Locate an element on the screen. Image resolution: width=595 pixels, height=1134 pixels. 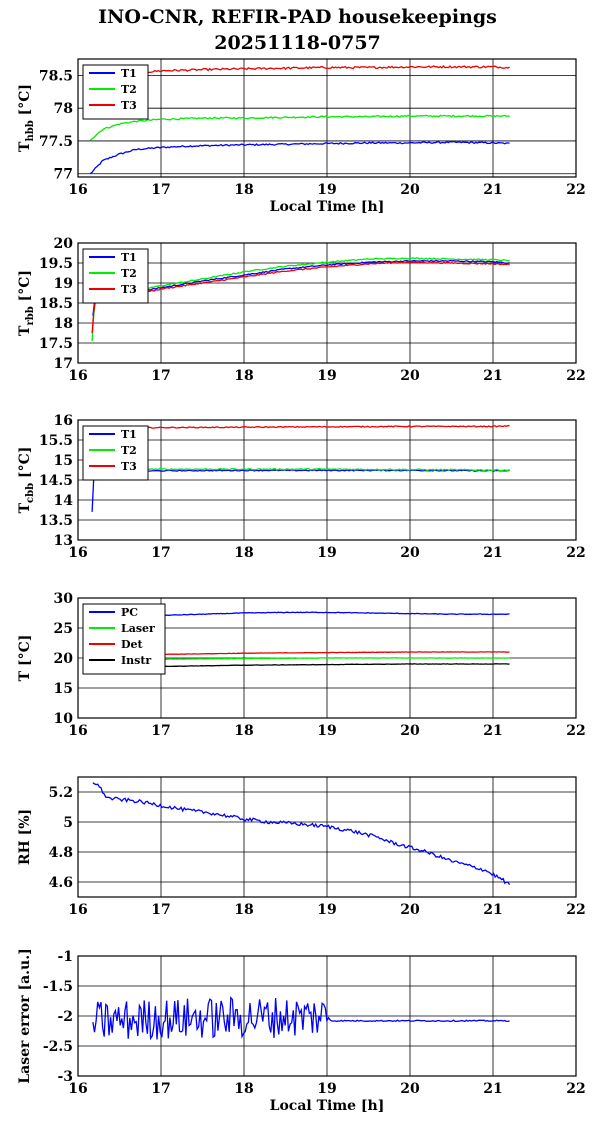
y-tick-label: 13 is located at coordinates (63, 541).